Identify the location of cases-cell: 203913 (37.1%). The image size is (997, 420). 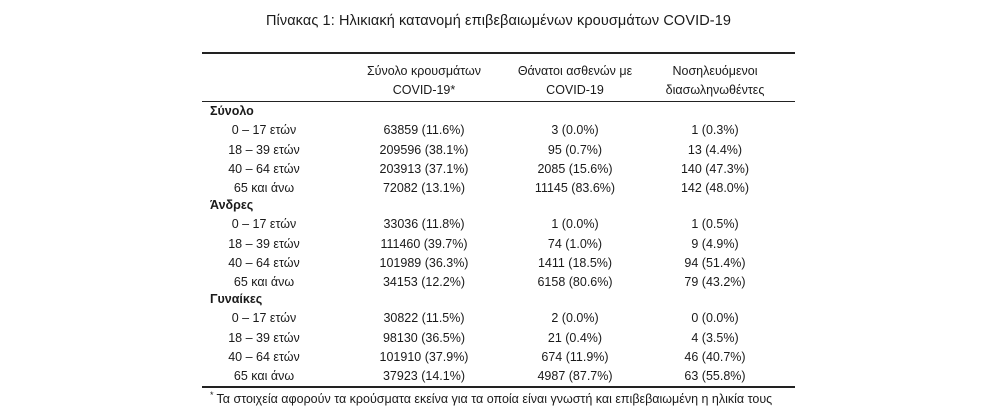
(424, 168).